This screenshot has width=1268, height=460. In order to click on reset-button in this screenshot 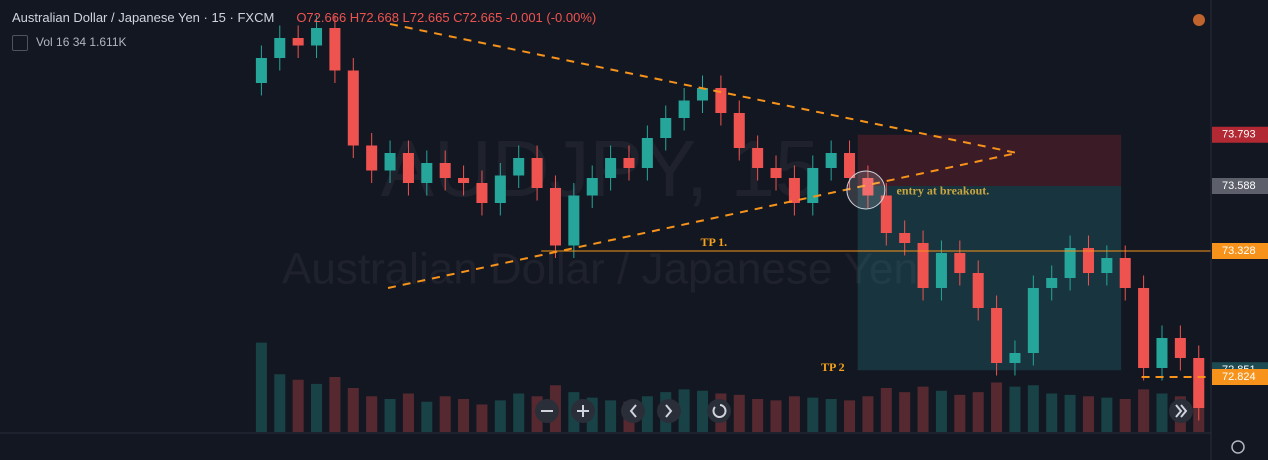, I will do `click(719, 411)`.